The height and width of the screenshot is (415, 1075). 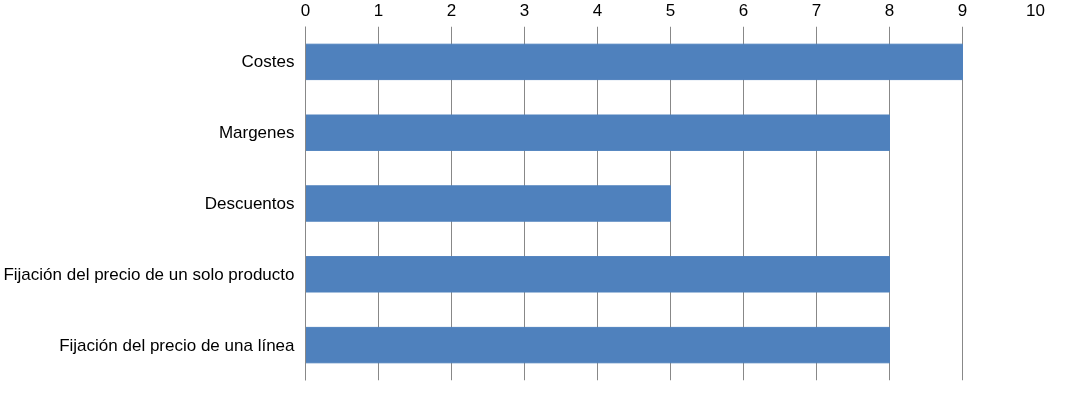 What do you see at coordinates (268, 62) in the screenshot?
I see `y-tick-label: Costes` at bounding box center [268, 62].